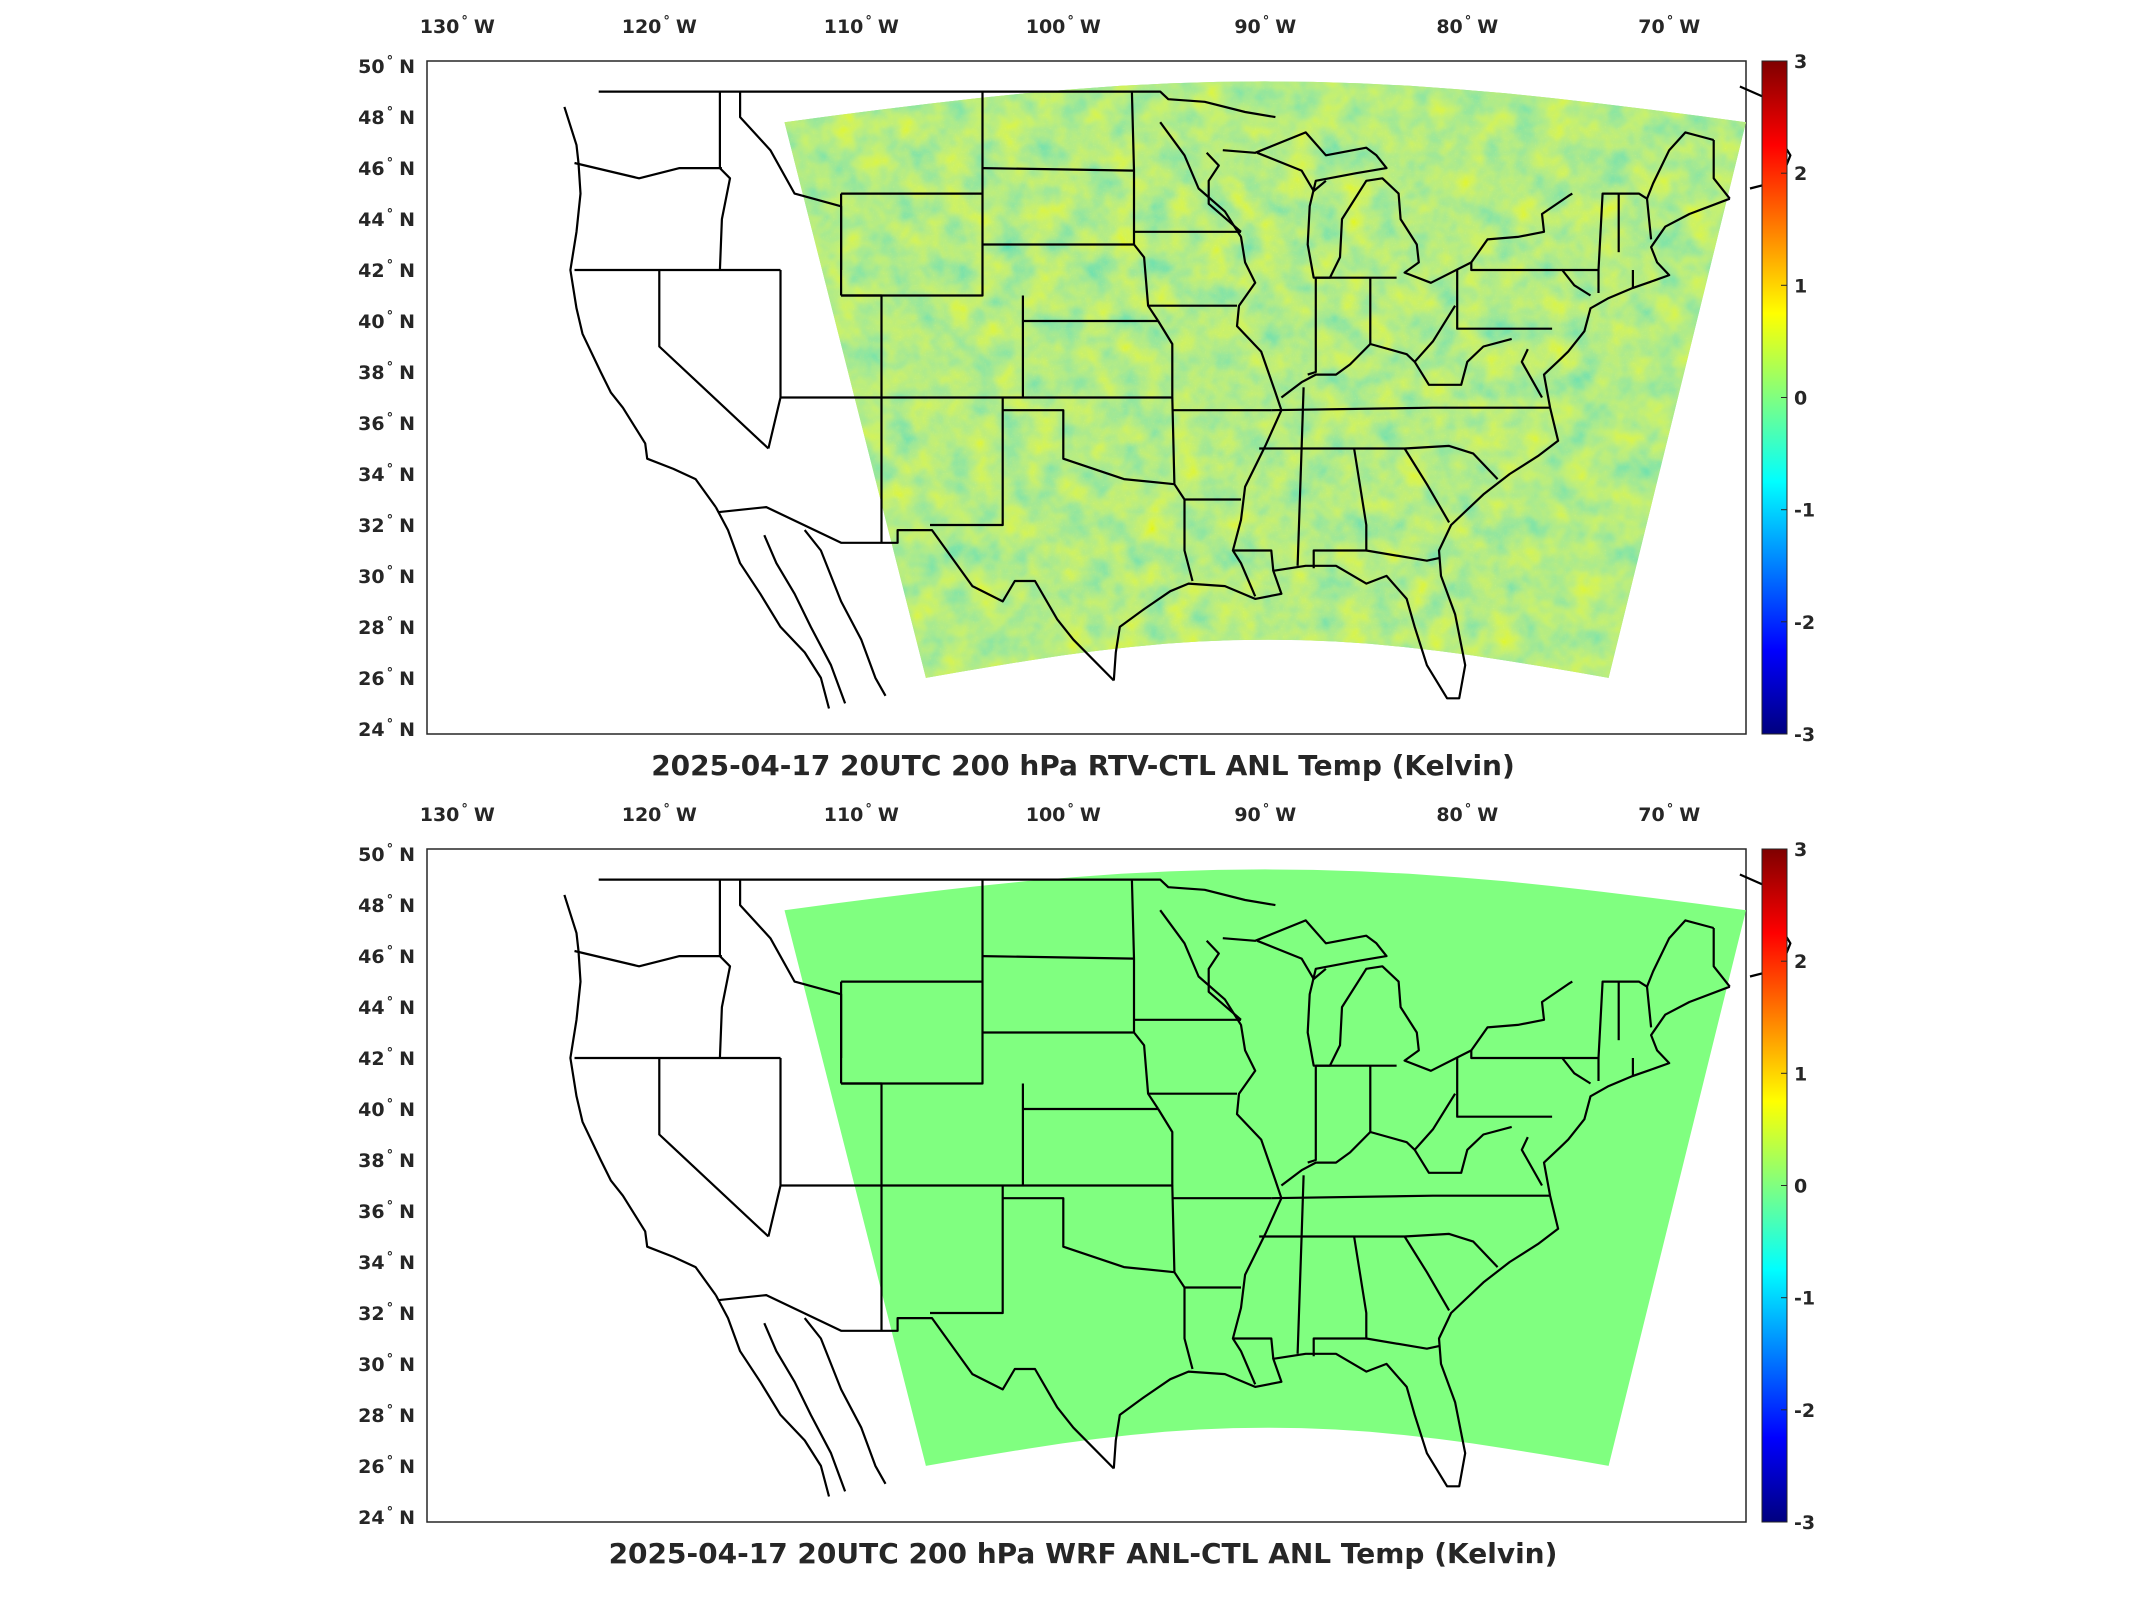  Describe the element at coordinates (386, 474) in the screenshot. I see `lat-tick-label: 34 ° N` at that location.